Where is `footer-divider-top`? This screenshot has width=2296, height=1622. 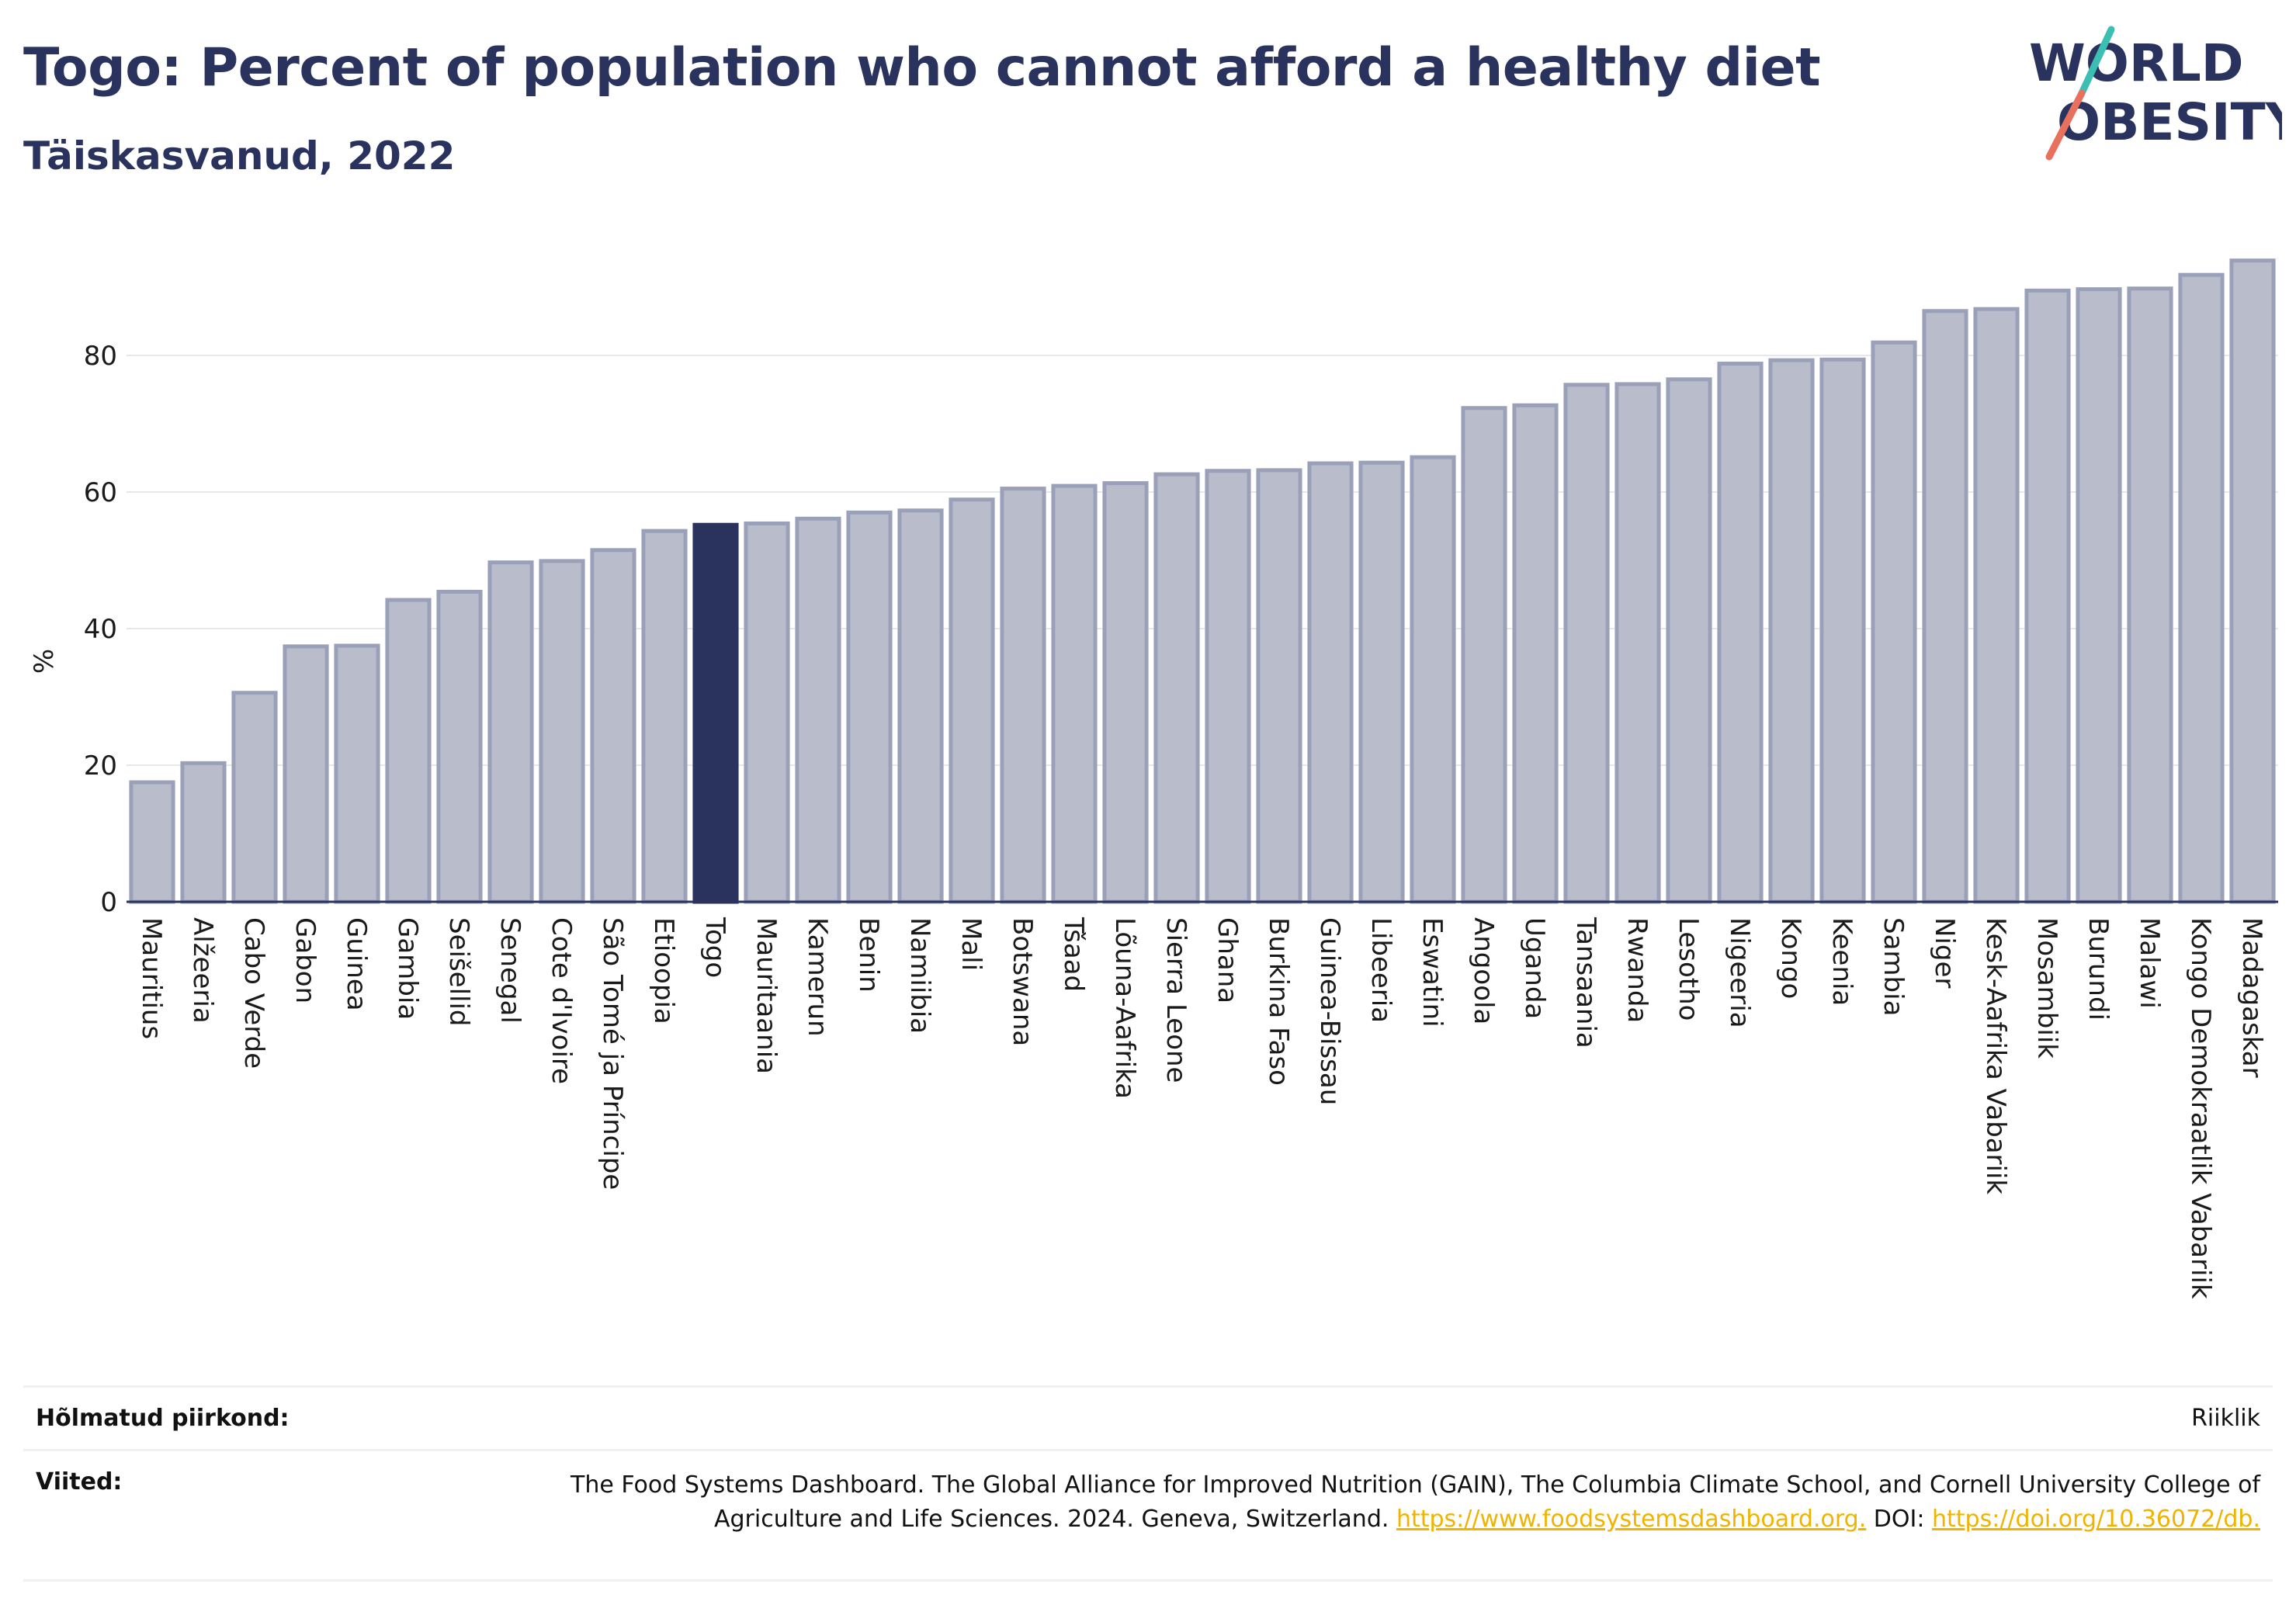 footer-divider-top is located at coordinates (1148, 1386).